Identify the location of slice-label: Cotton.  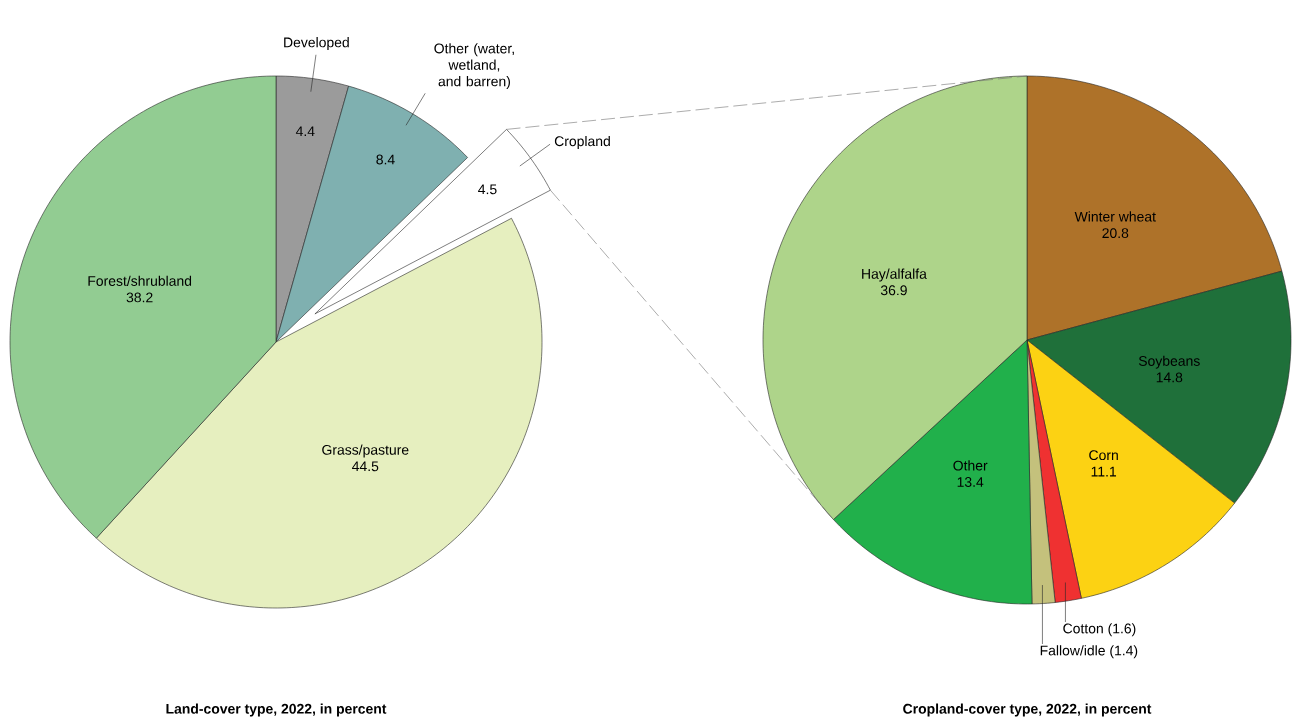
(1083, 628).